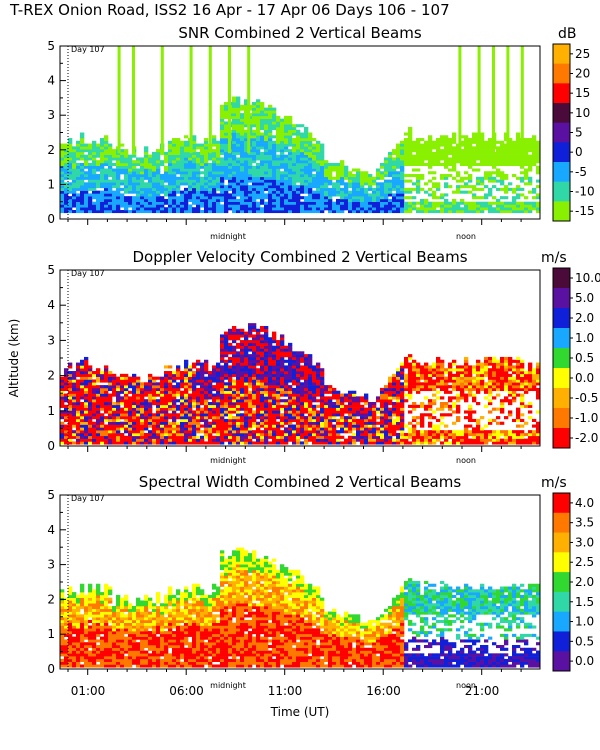 Image resolution: width=600 pixels, height=750 pixels. I want to click on colorbar-label: 15, so click(582, 93).